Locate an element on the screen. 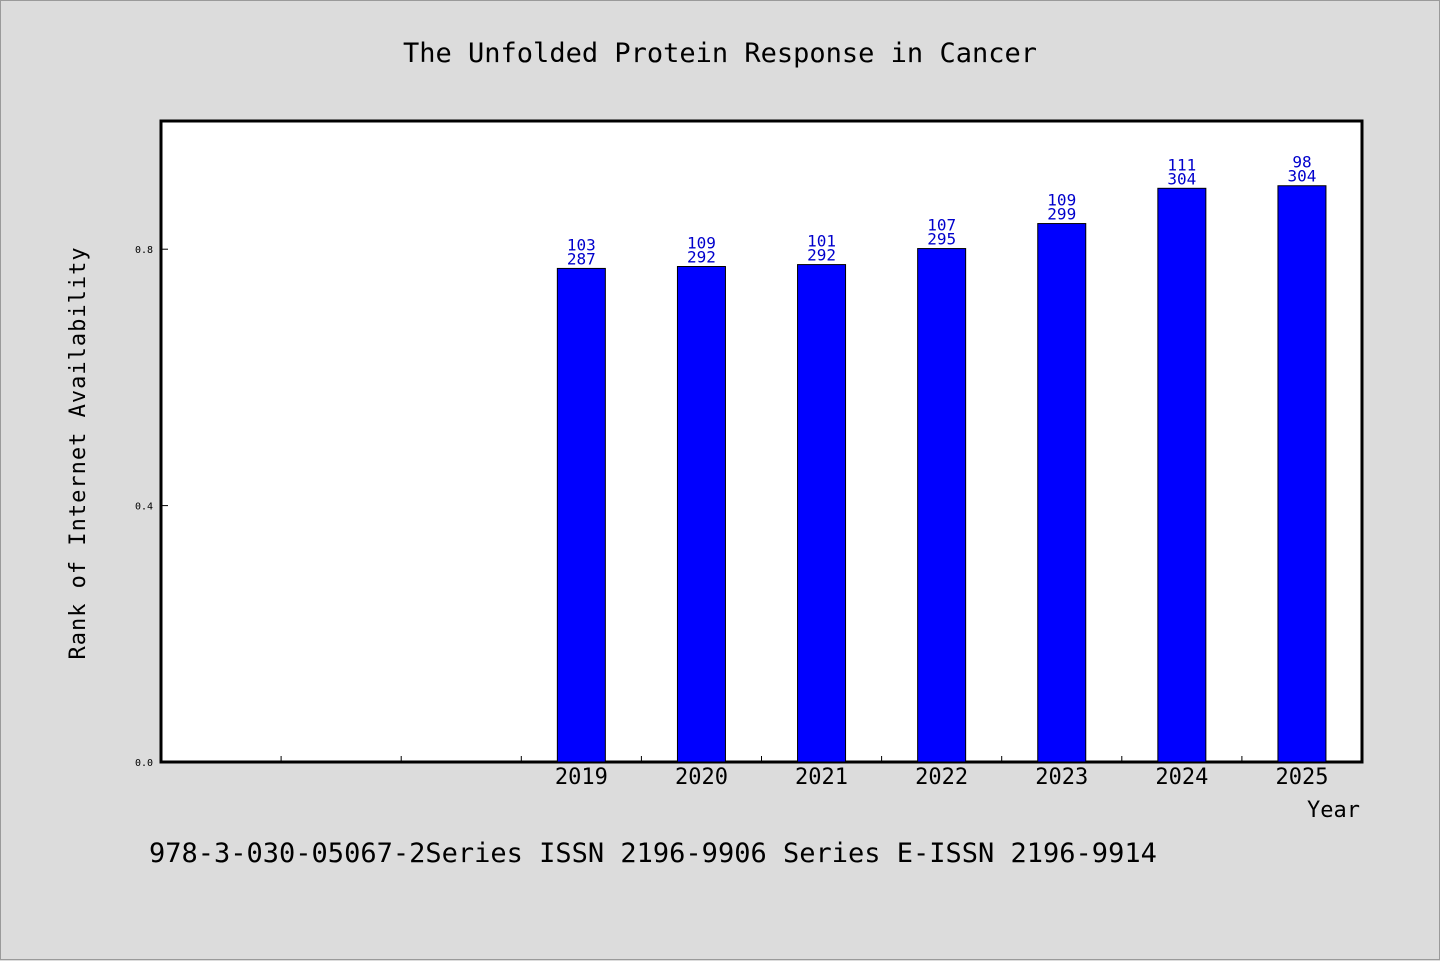 Image resolution: width=1440 pixels, height=961 pixels. bar-2023 is located at coordinates (1062, 493).